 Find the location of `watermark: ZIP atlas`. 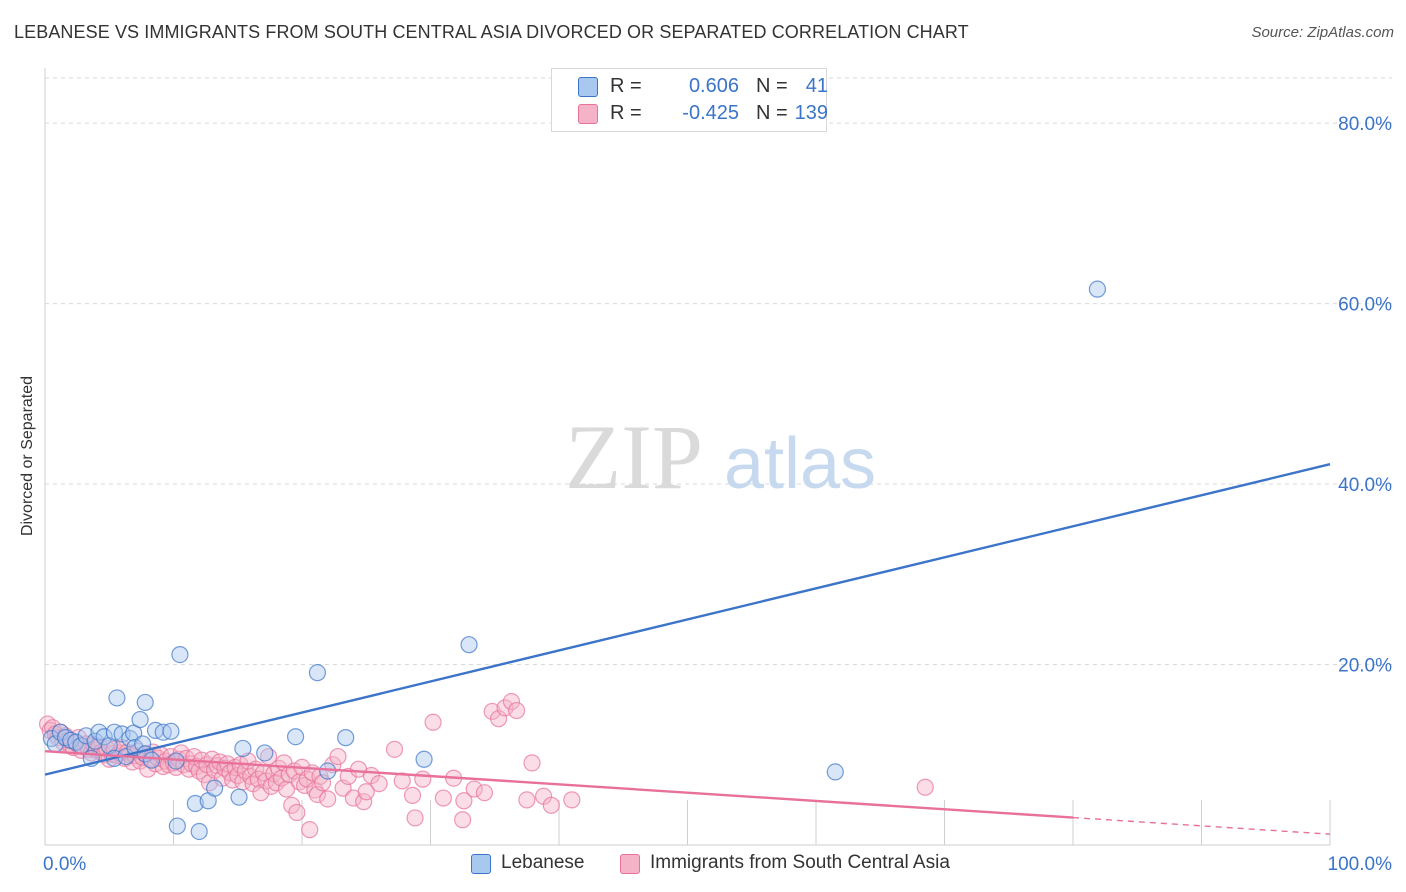

watermark: ZIP atlas is located at coordinates (720, 457).